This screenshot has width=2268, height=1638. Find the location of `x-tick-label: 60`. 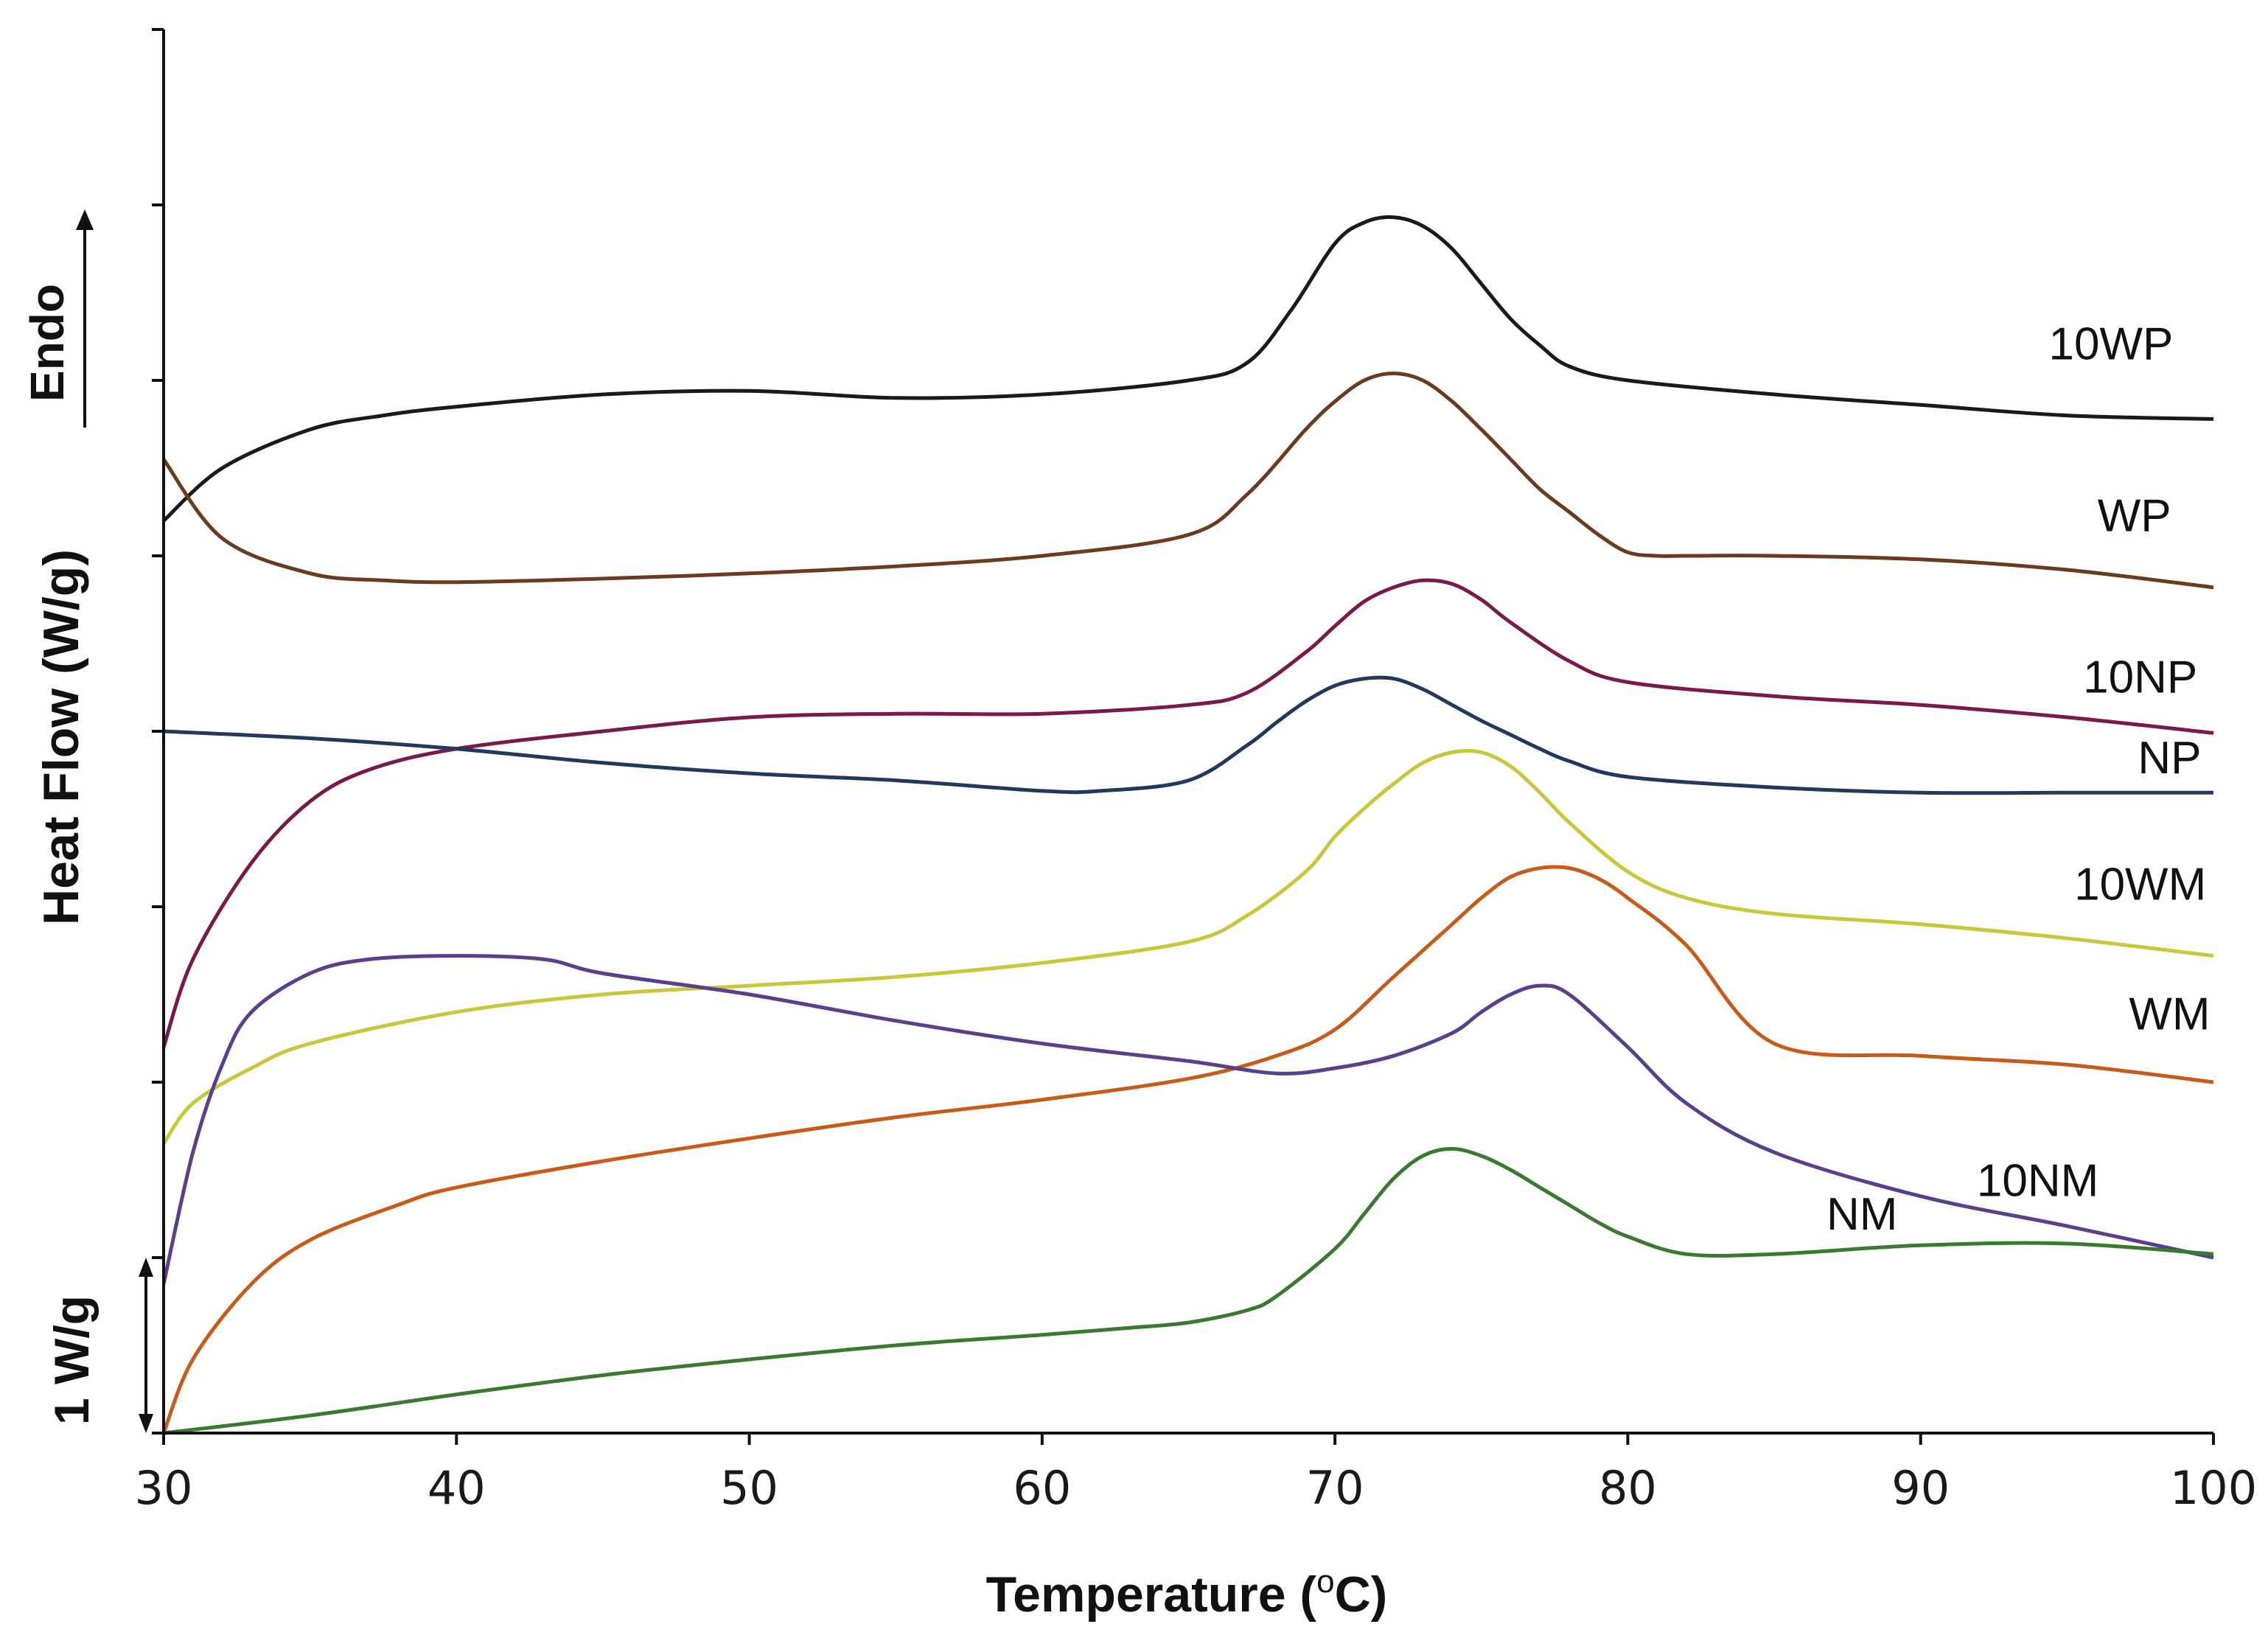

x-tick-label: 60 is located at coordinates (1042, 1488).